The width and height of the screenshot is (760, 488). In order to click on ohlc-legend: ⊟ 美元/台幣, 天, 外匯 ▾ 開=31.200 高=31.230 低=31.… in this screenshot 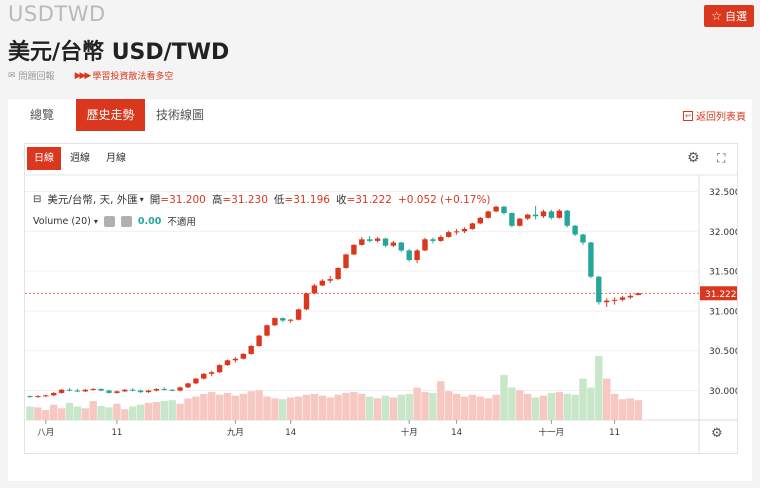, I will do `click(262, 199)`.